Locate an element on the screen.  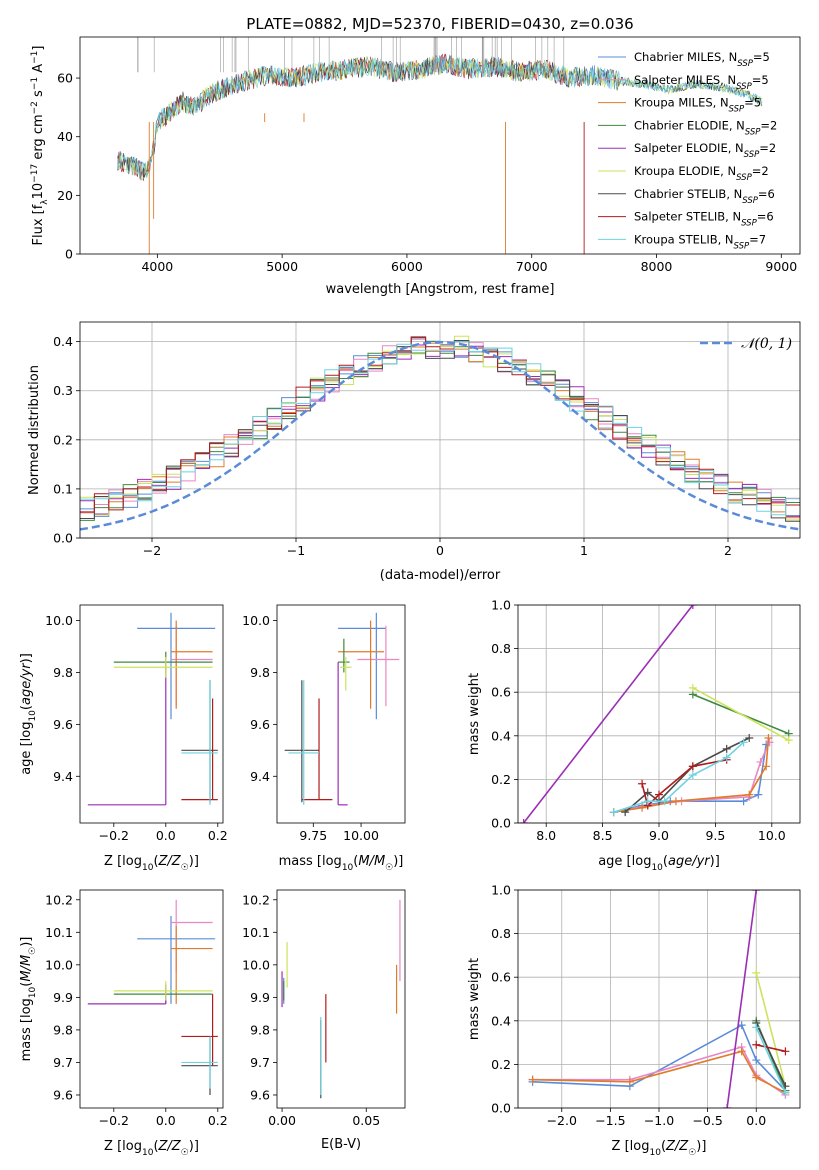
x-tick-label: 9000 is located at coordinates (781, 266).